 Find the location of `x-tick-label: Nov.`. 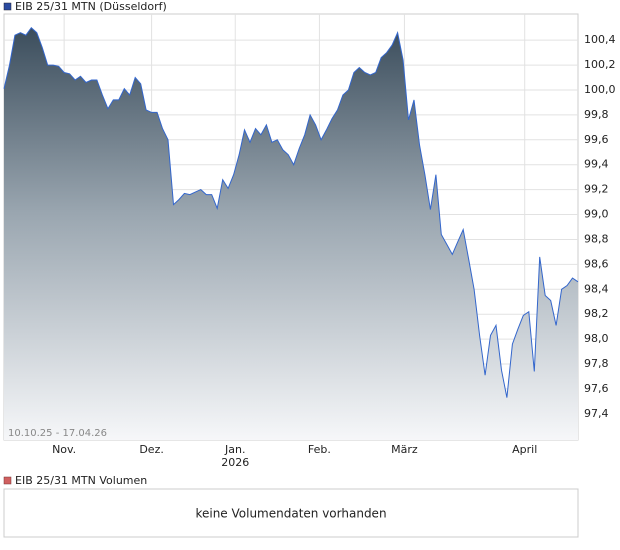

x-tick-label: Nov. is located at coordinates (64, 449).